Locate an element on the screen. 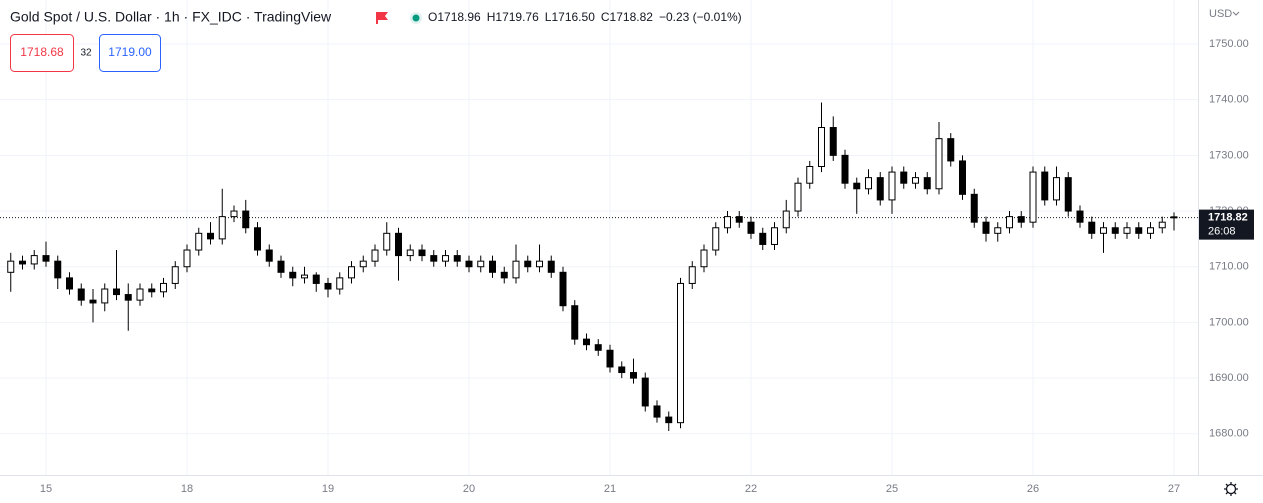 The image size is (1263, 503). status-dot is located at coordinates (416, 18).